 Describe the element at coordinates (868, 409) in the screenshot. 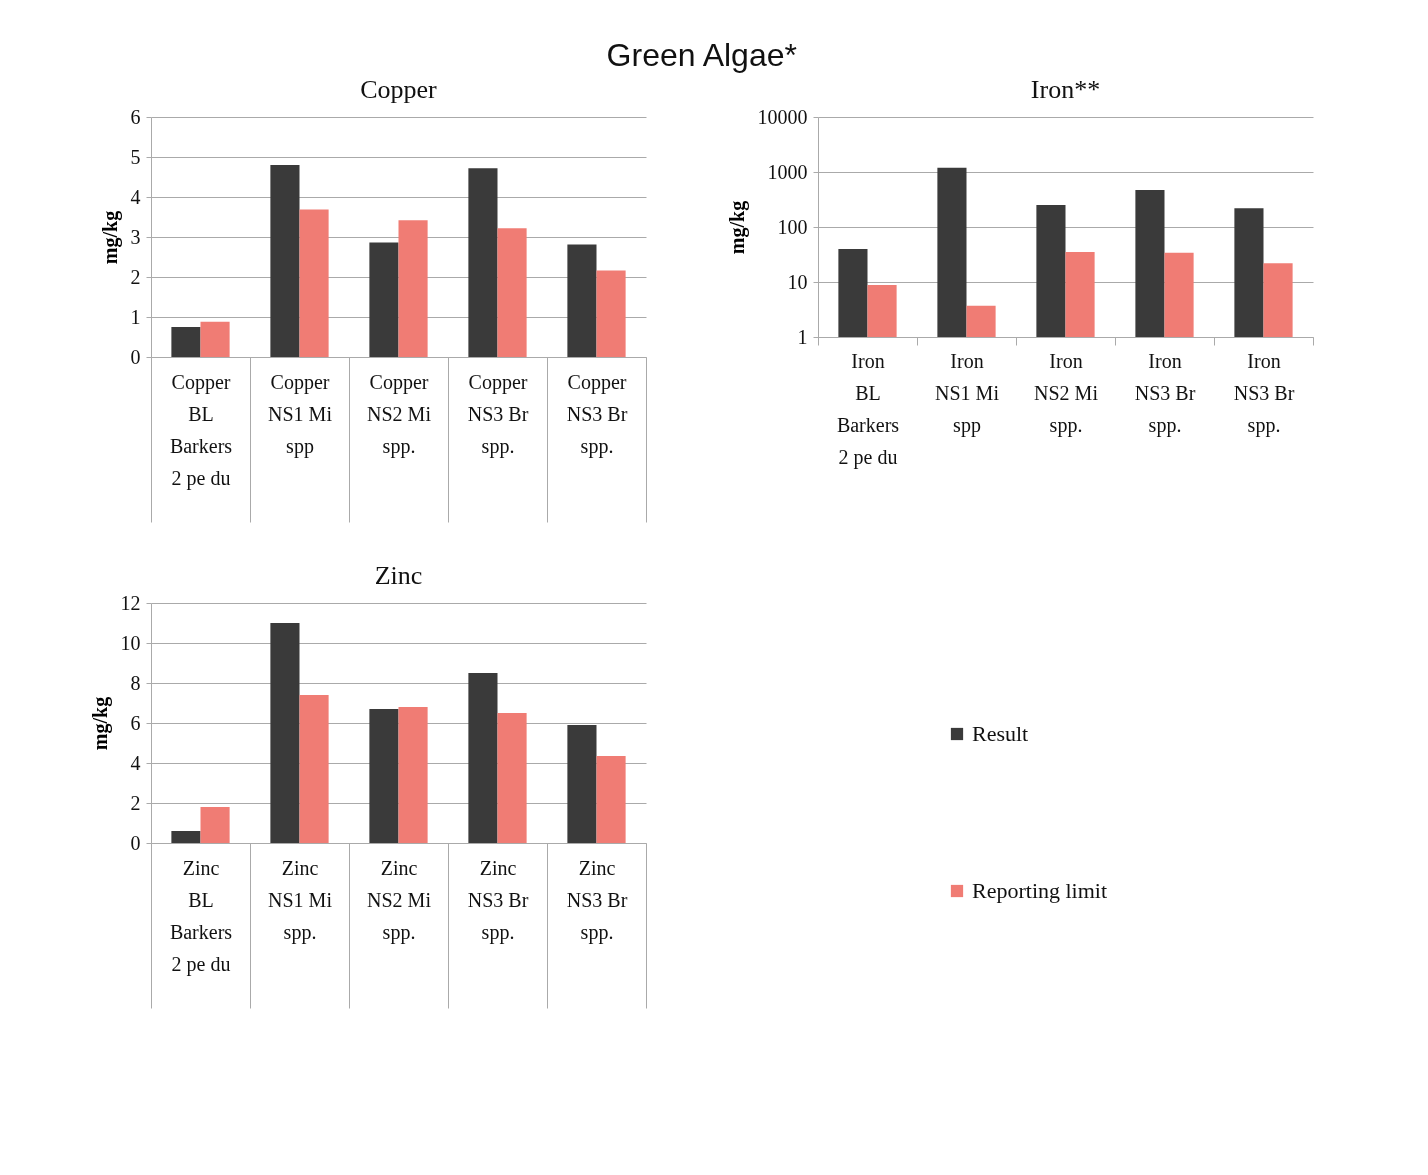

I see `x-tick-label: Iron BL Barkers 2 pe du` at that location.